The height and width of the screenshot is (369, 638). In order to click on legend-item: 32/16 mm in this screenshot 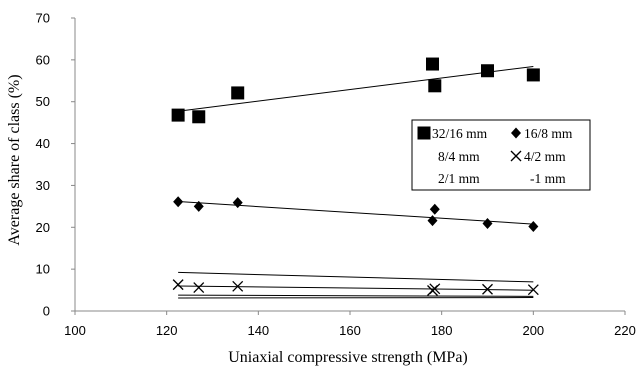, I will do `click(452, 133)`.